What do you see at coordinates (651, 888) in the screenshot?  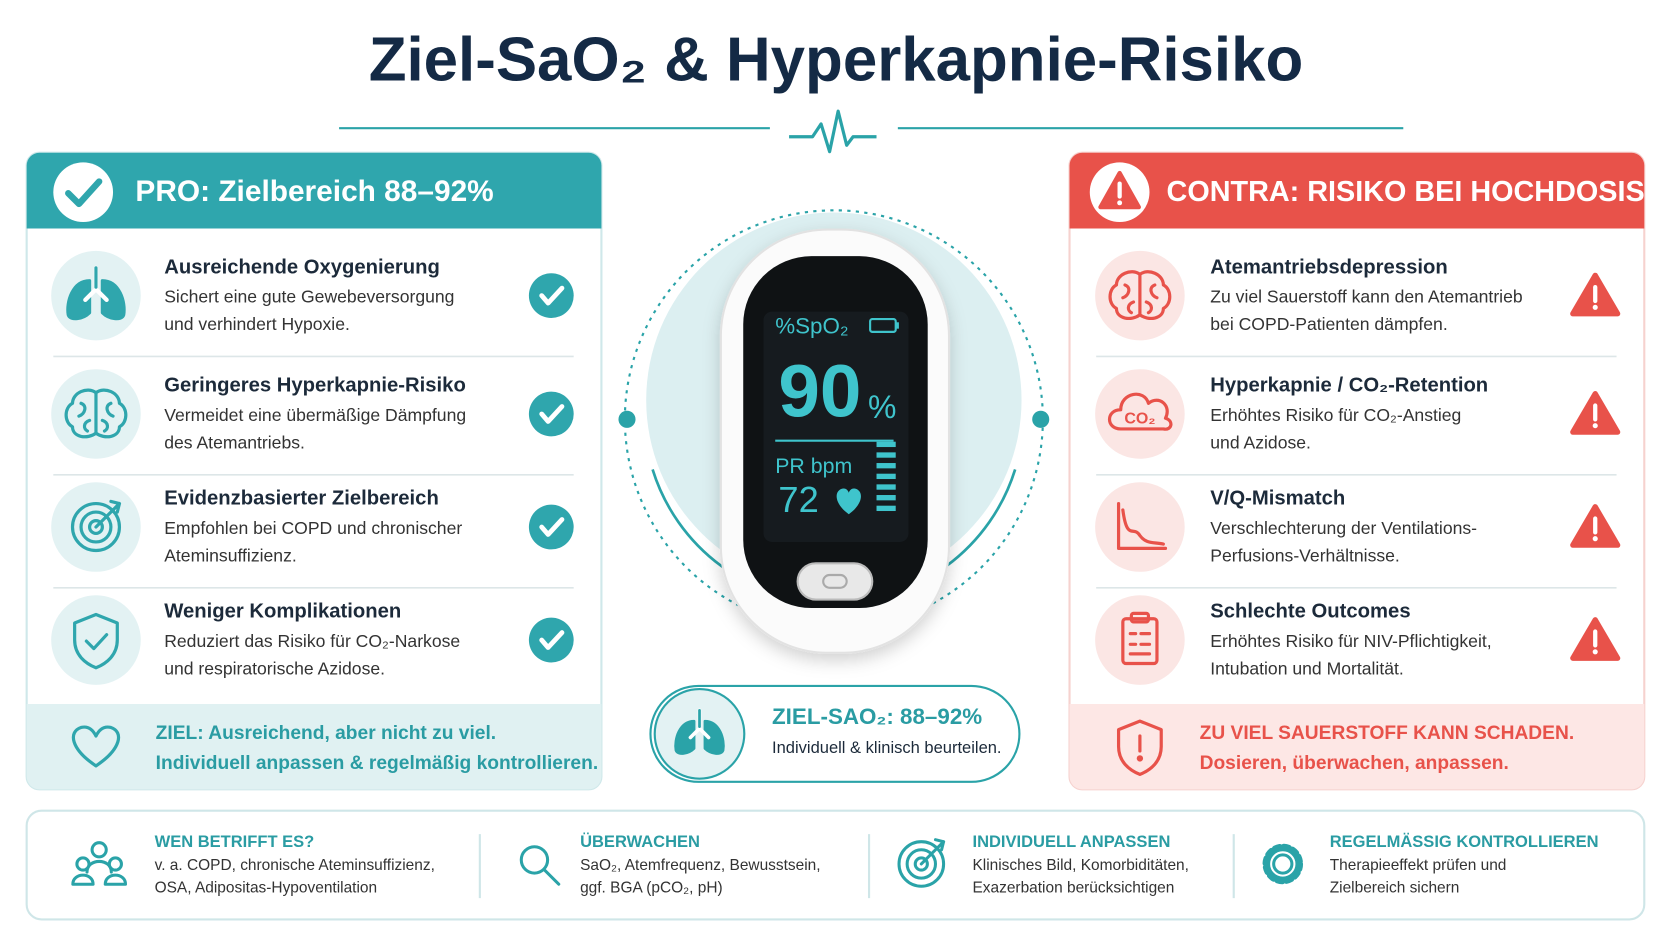 I see `bottom-text: ggf. BGA (pCO₂, pH)` at bounding box center [651, 888].